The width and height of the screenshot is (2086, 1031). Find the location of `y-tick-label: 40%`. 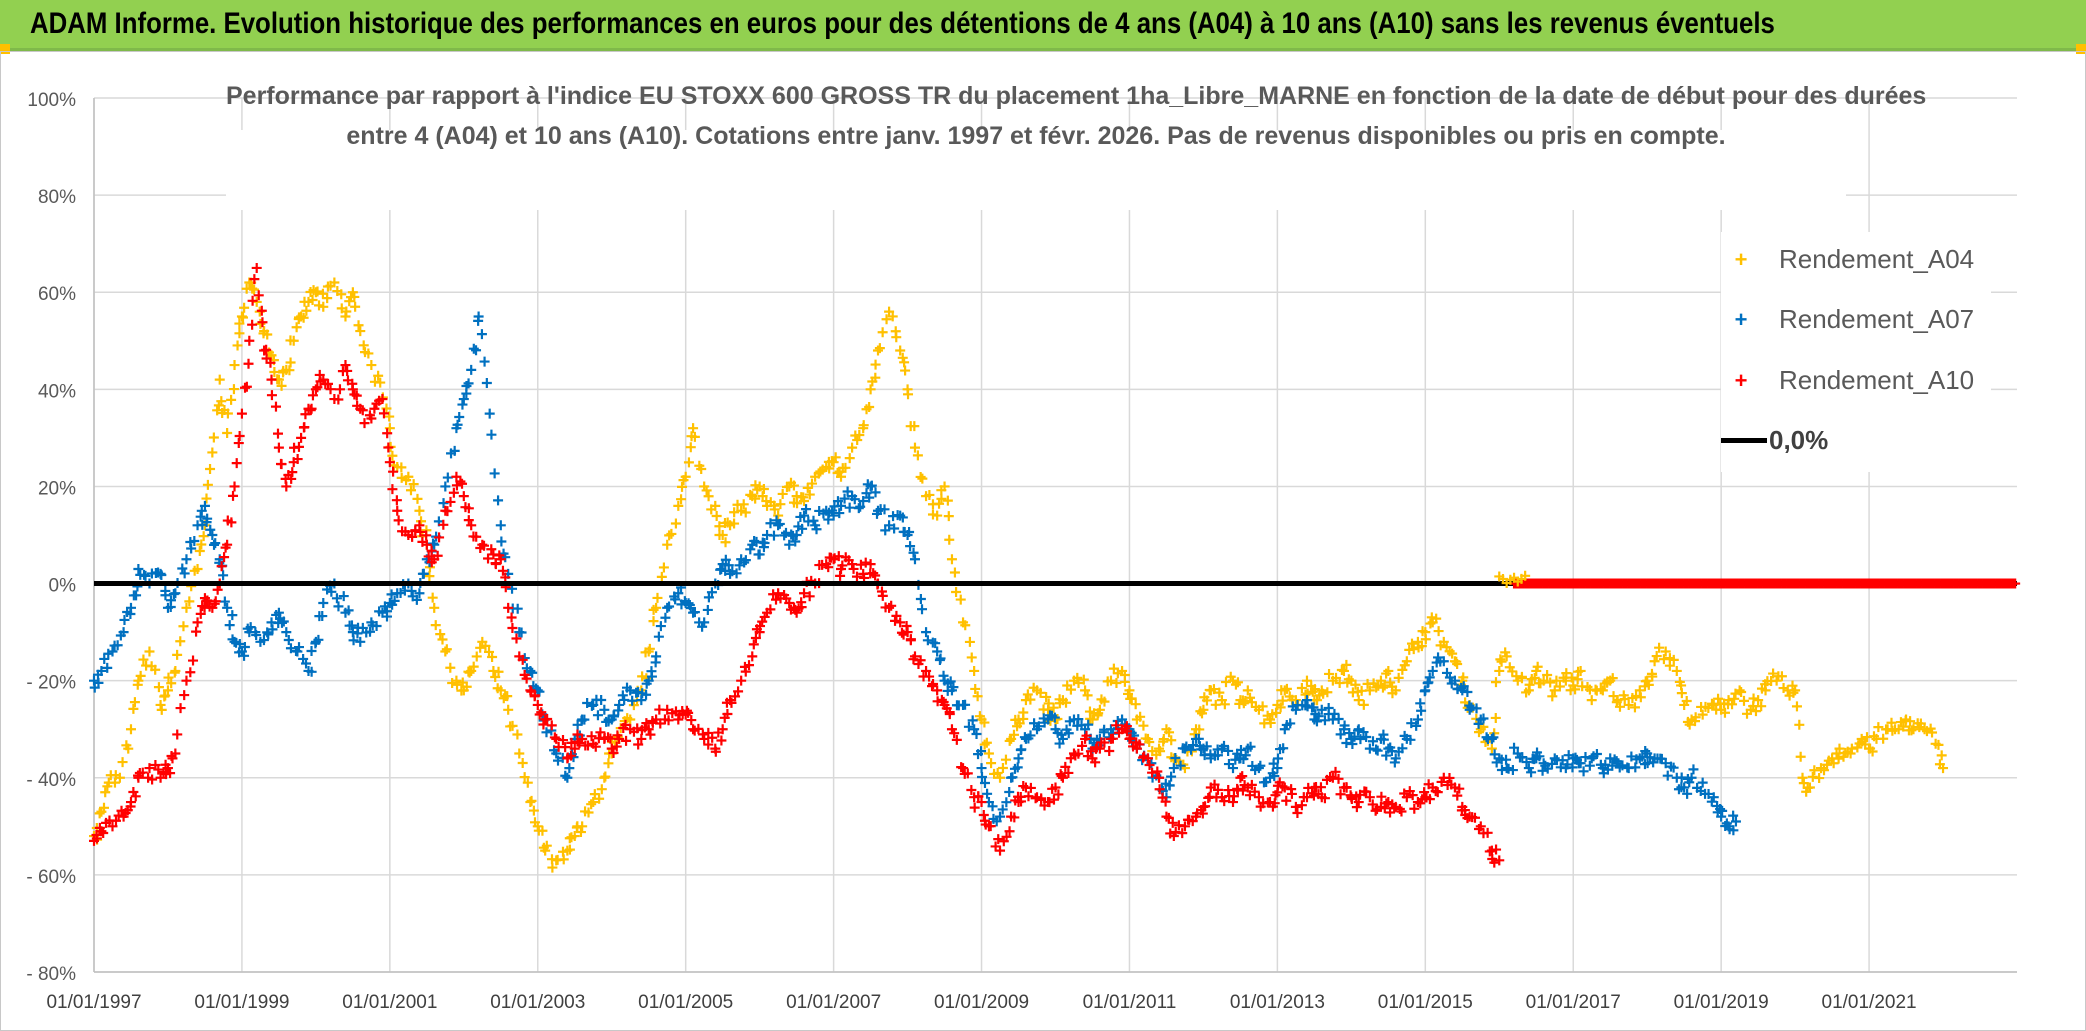

y-tick-label: 40% is located at coordinates (57, 391).